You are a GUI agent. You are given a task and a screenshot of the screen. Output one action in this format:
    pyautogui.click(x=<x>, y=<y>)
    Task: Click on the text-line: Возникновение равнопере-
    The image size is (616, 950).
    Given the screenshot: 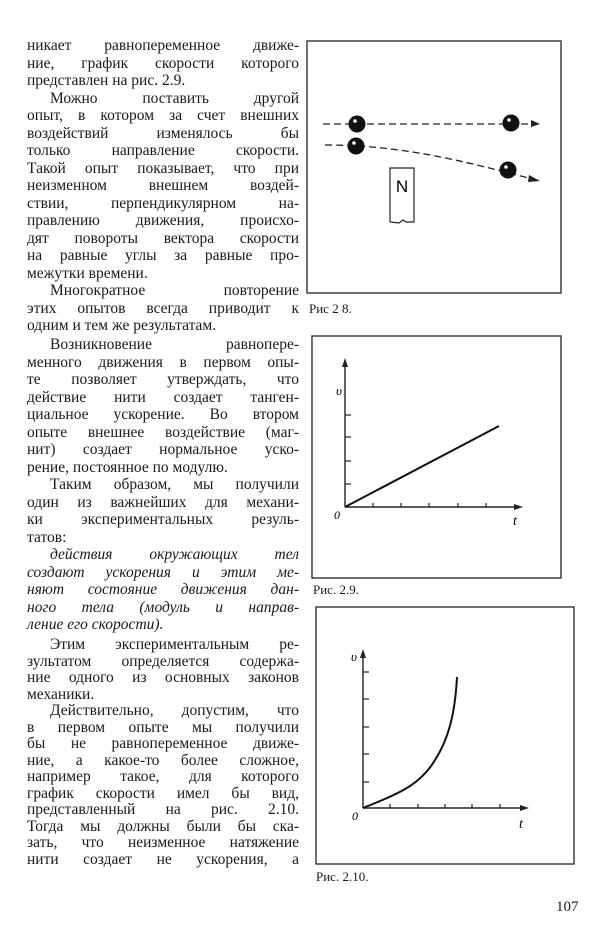 What is the action you would take?
    pyautogui.click(x=174, y=344)
    